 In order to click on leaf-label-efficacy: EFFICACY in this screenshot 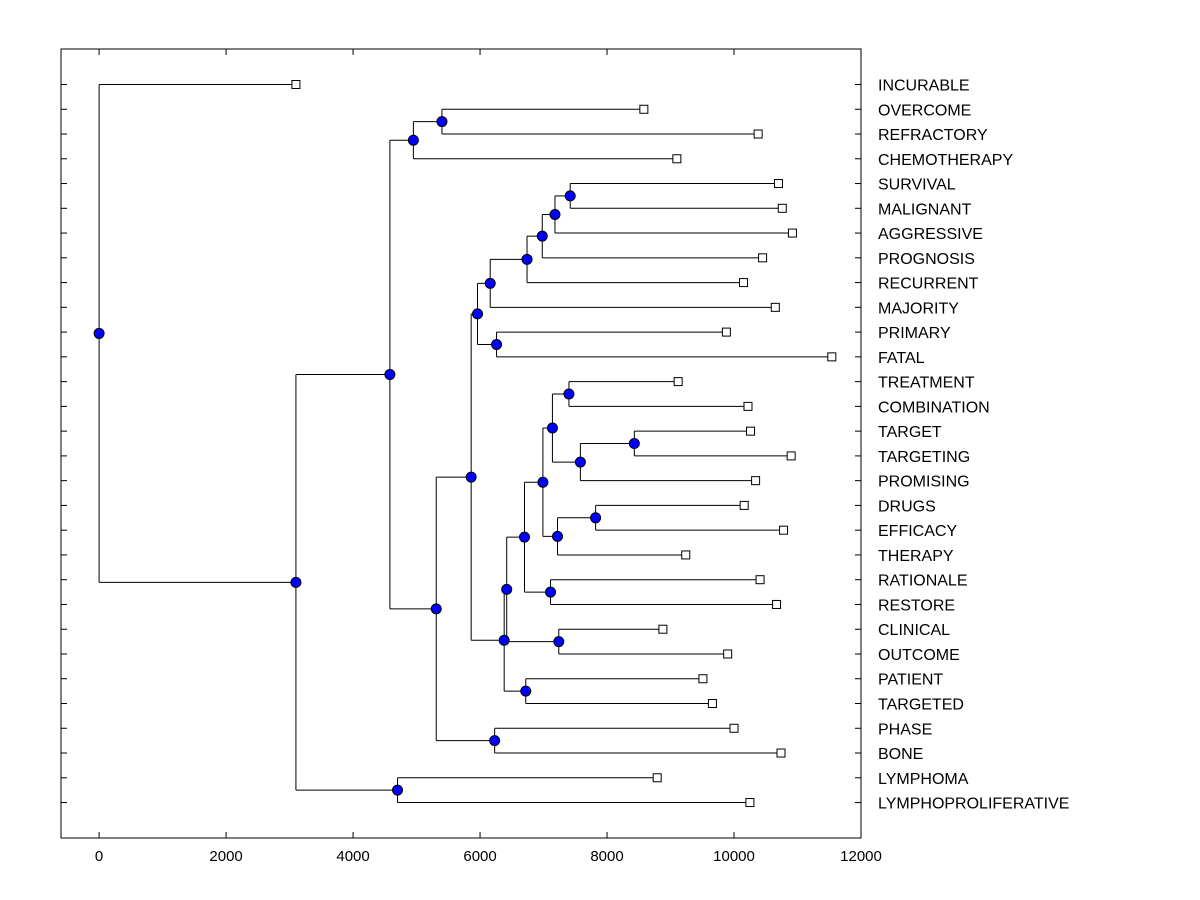, I will do `click(917, 531)`.